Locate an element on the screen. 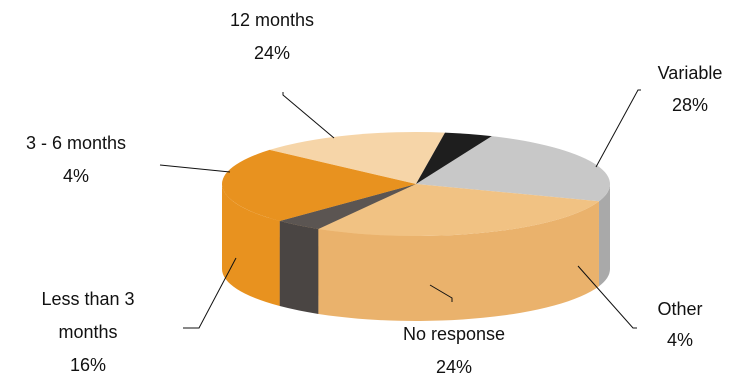  leader-line-variable is located at coordinates (618, 128).